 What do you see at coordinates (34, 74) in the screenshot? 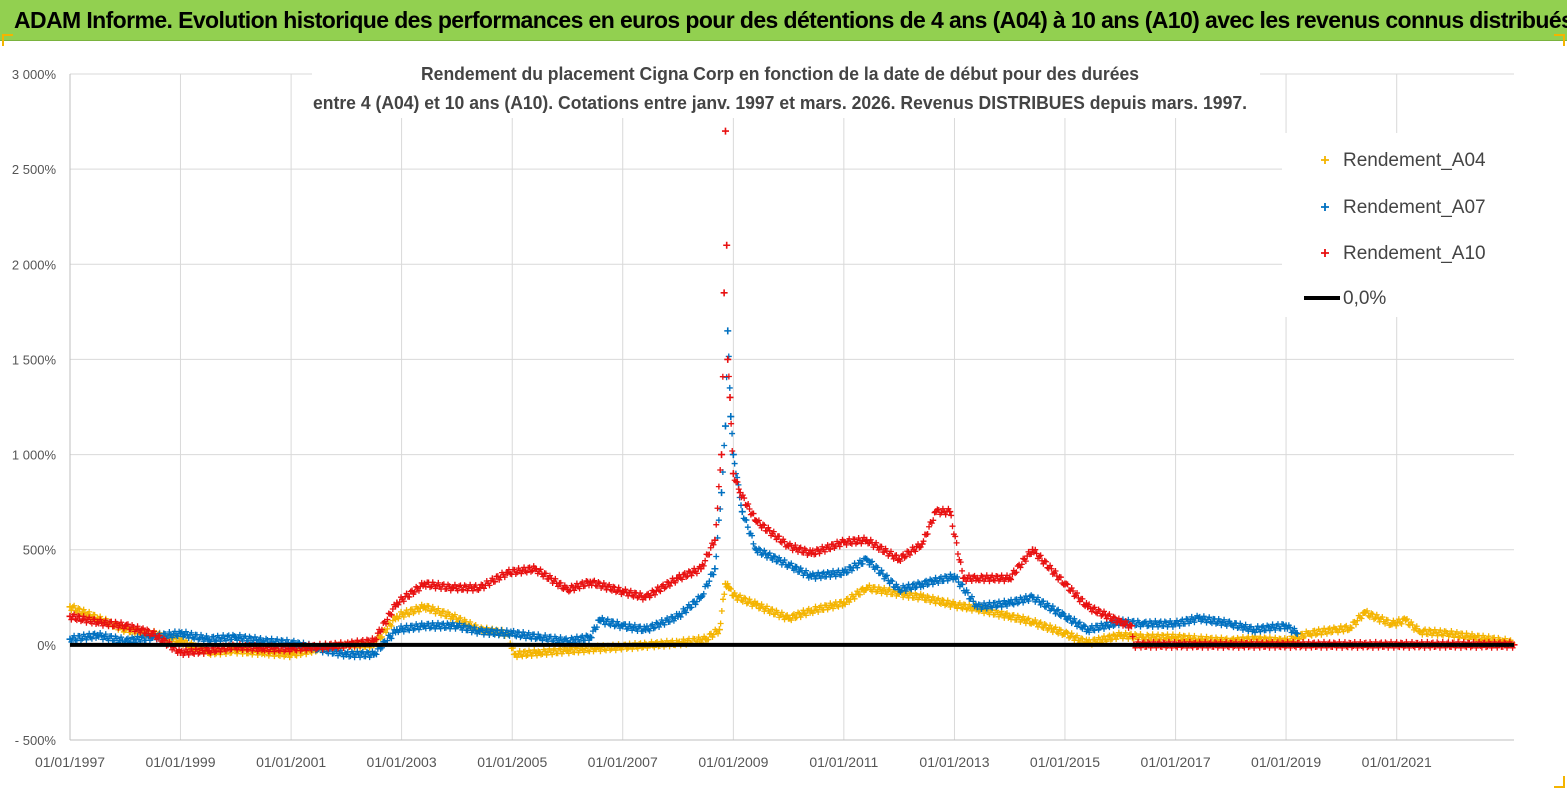
I see `y-tick-label: 3 000%` at bounding box center [34, 74].